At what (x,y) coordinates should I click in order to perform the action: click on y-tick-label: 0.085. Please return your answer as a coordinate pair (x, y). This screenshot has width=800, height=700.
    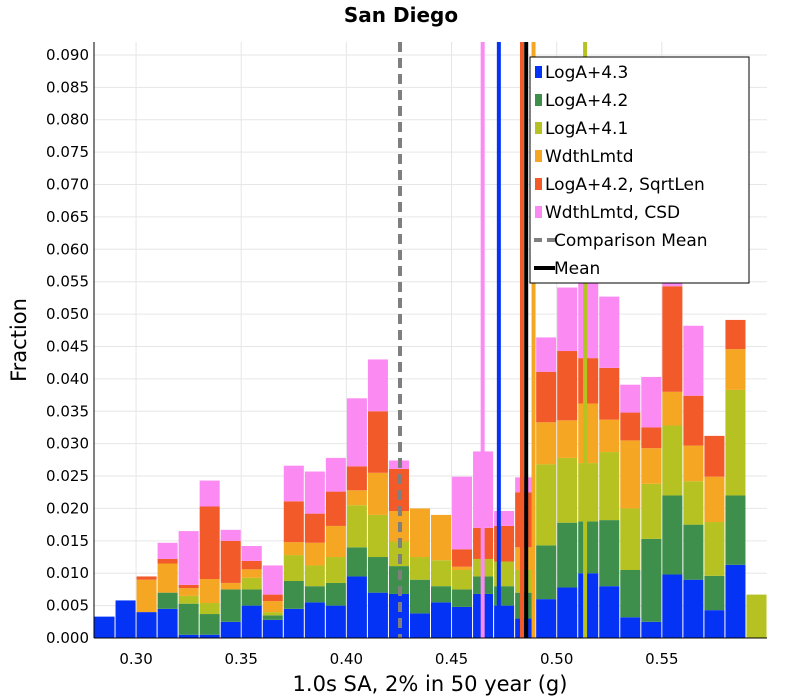
    Looking at the image, I should click on (67, 87).